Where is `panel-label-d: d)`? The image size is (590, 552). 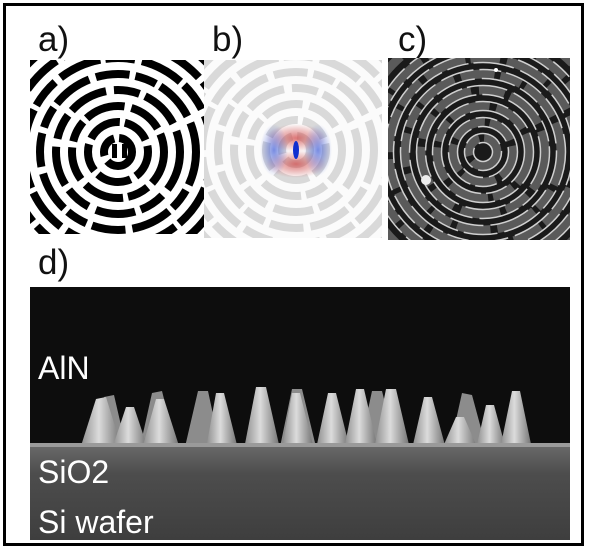 panel-label-d: d) is located at coordinates (54, 262).